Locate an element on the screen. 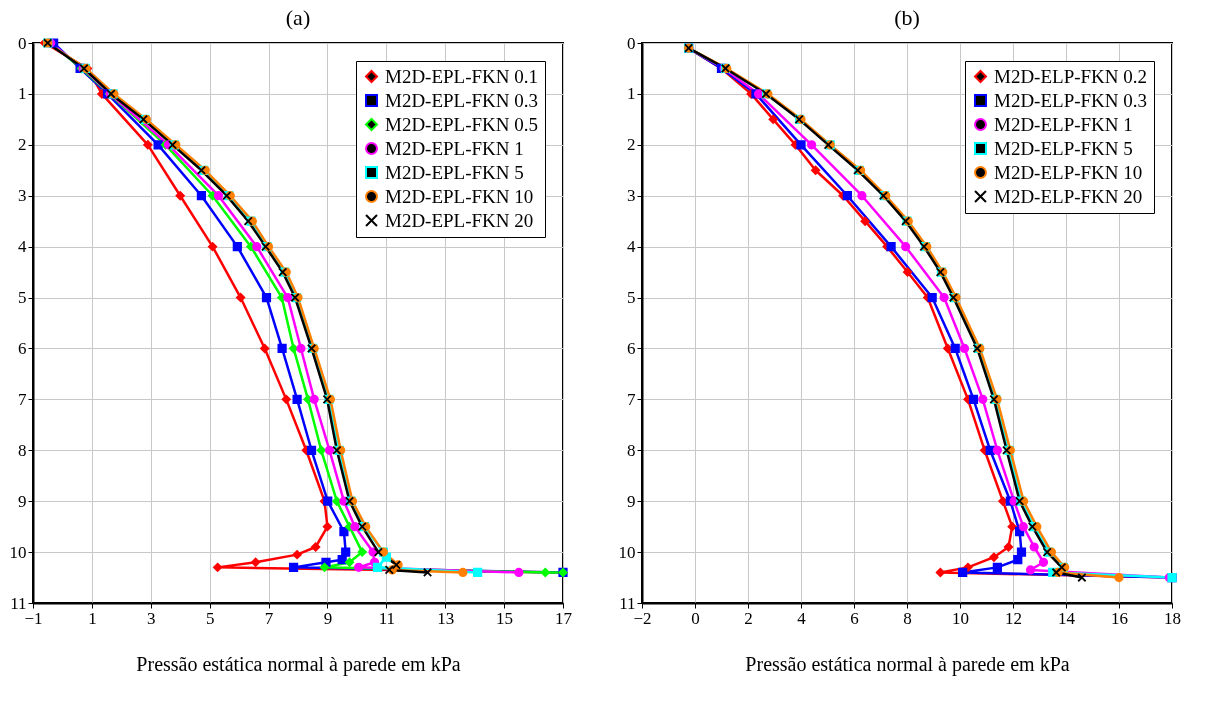 The height and width of the screenshot is (713, 1214). x-tick-label: 13 is located at coordinates (446, 618).